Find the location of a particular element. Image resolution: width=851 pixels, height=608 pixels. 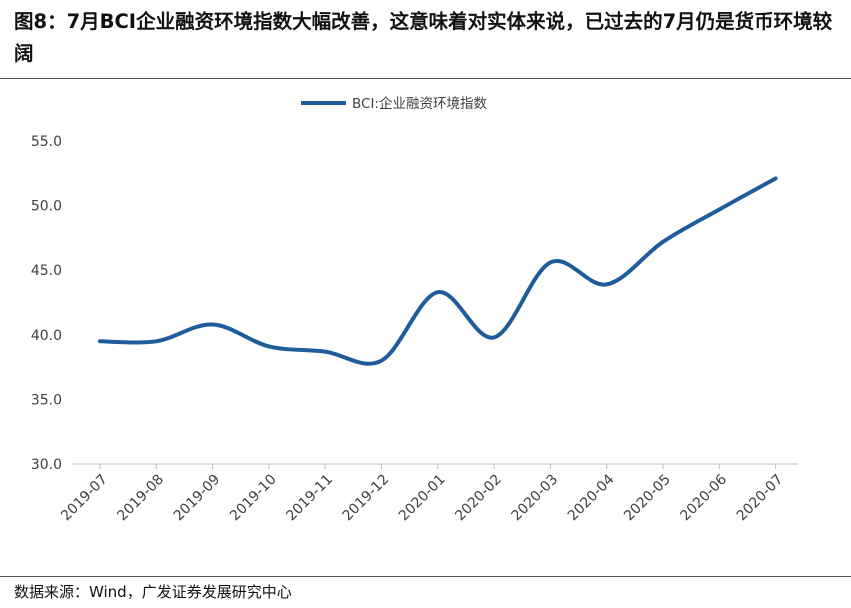

x-tick-label: 2019-09 is located at coordinates (197, 498).